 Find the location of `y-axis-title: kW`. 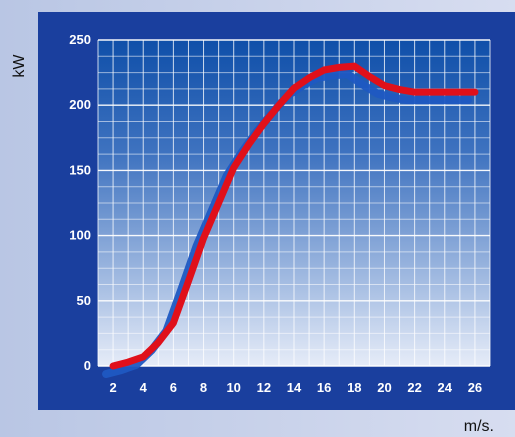

y-axis-title: kW is located at coordinates (19, 66).